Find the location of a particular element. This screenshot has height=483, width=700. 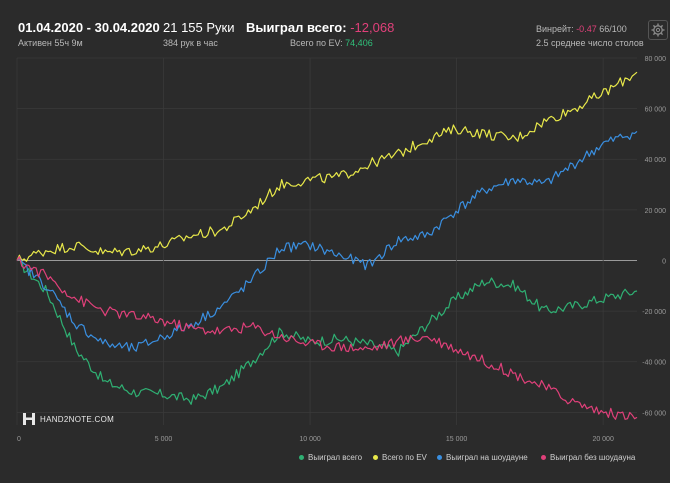

active-time: Активен 55ч 9м is located at coordinates (50, 43).